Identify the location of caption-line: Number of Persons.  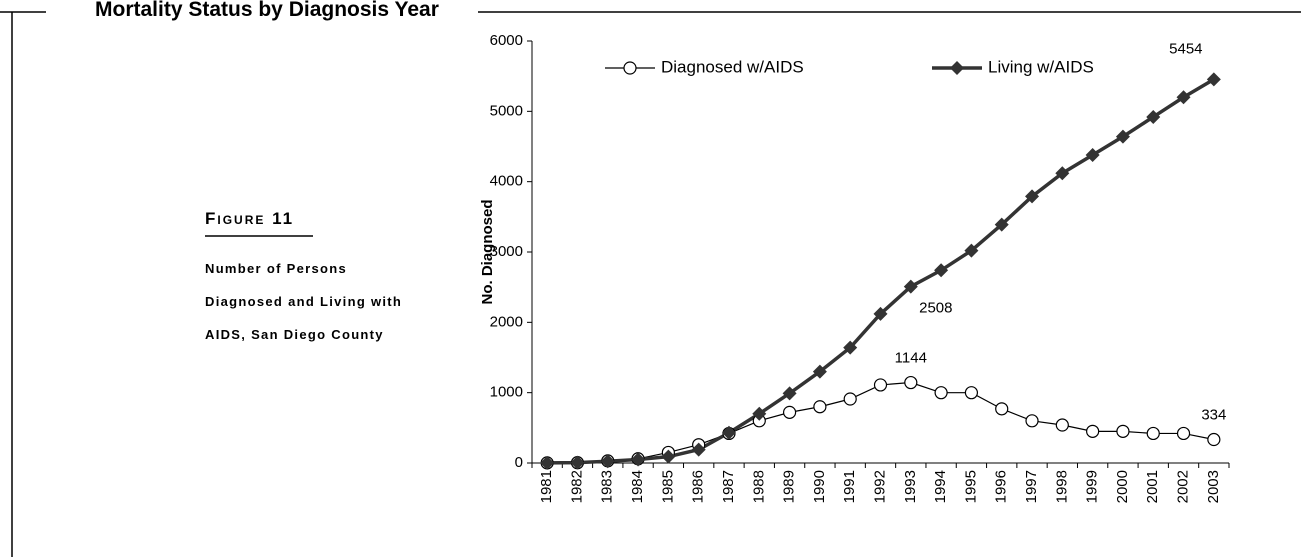
(276, 268).